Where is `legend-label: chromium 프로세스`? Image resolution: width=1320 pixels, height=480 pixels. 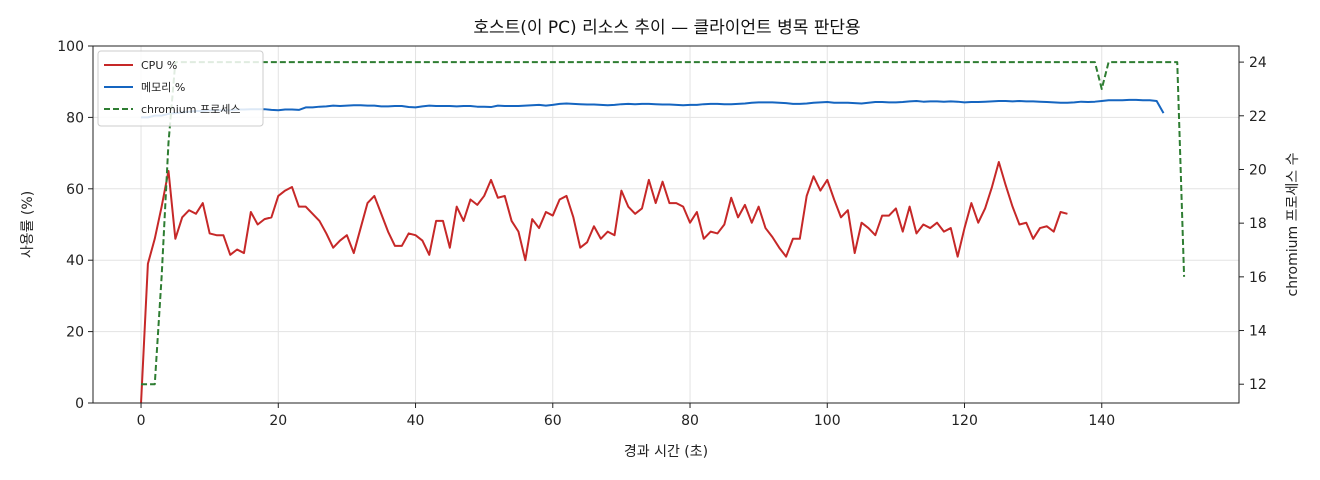 legend-label: chromium 프로세스 is located at coordinates (190, 109).